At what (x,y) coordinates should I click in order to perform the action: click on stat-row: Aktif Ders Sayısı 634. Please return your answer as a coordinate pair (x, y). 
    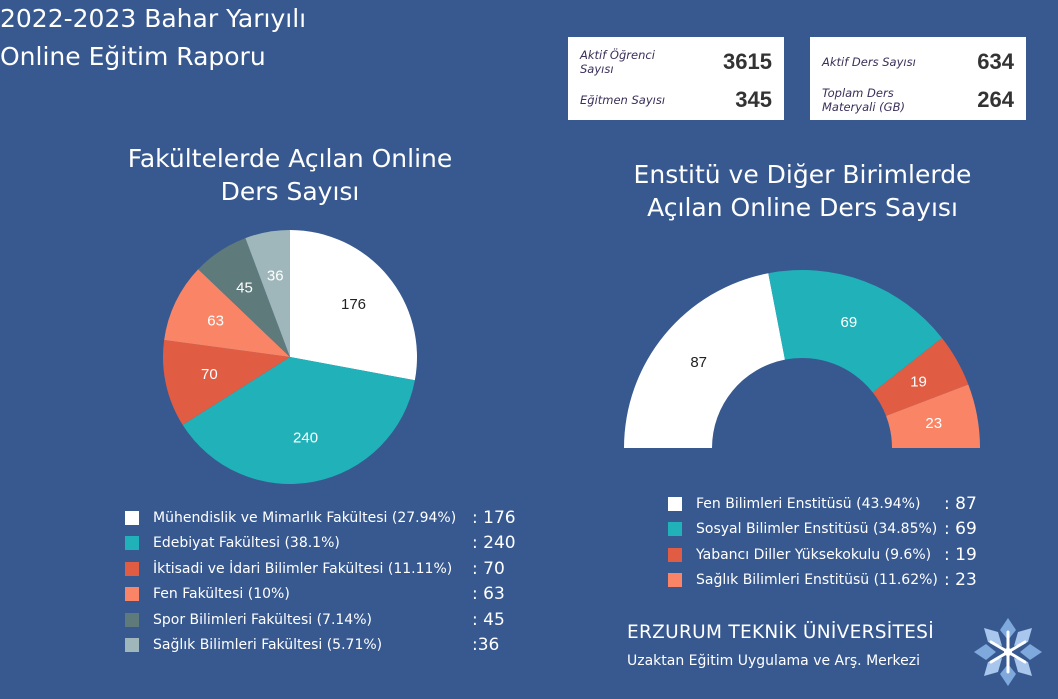
    Looking at the image, I should click on (918, 62).